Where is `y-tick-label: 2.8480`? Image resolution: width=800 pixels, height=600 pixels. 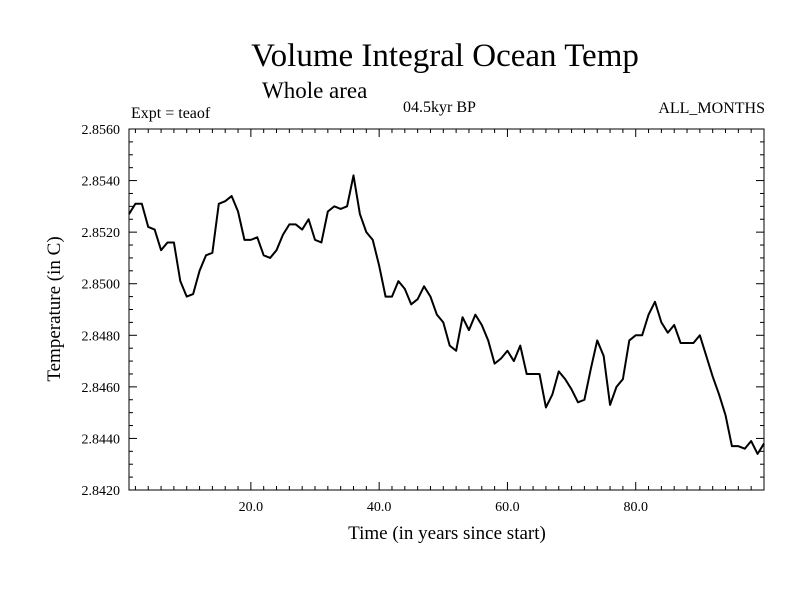 y-tick-label: 2.8480 is located at coordinates (101, 336).